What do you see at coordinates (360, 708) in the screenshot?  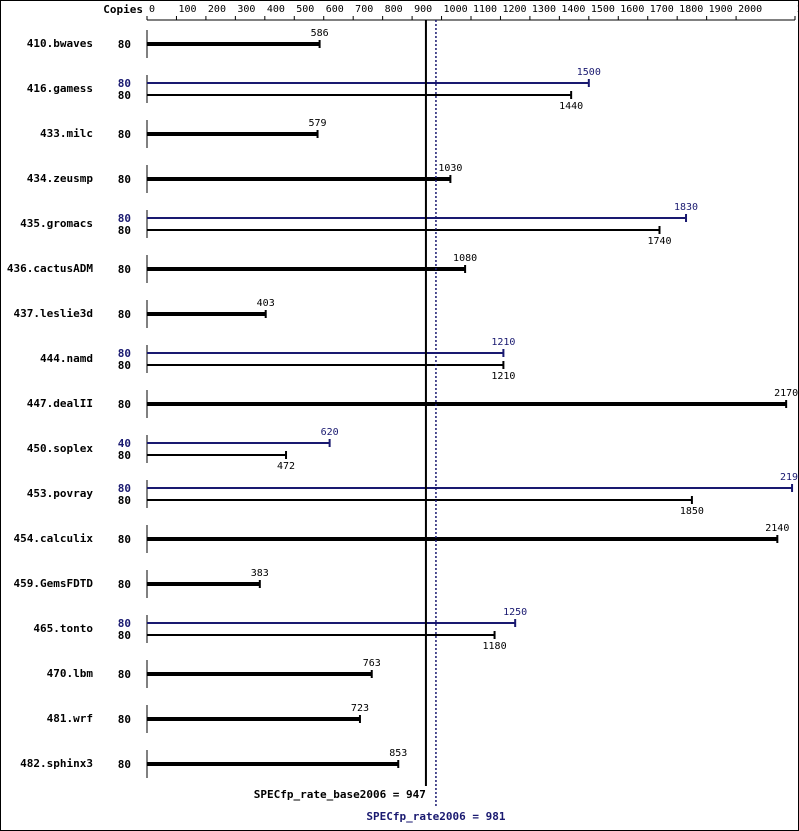 I see `value-label: 723` at bounding box center [360, 708].